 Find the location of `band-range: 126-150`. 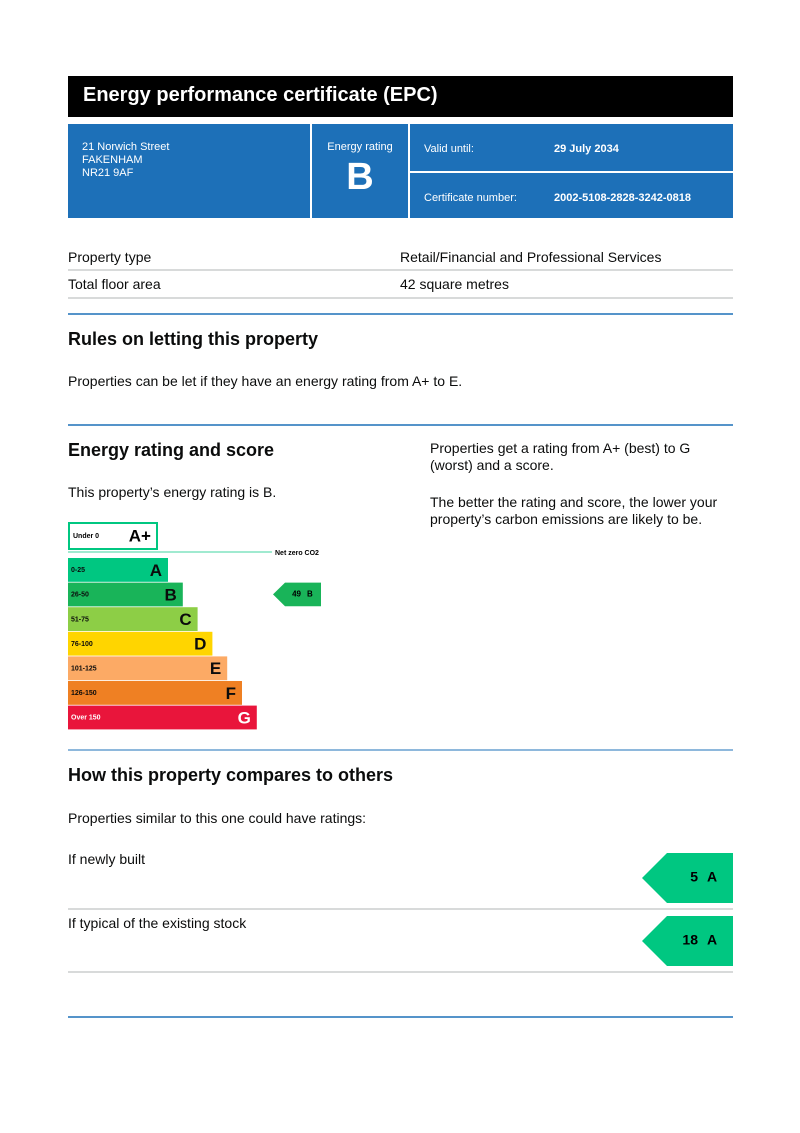

band-range: 126-150 is located at coordinates (84, 693).